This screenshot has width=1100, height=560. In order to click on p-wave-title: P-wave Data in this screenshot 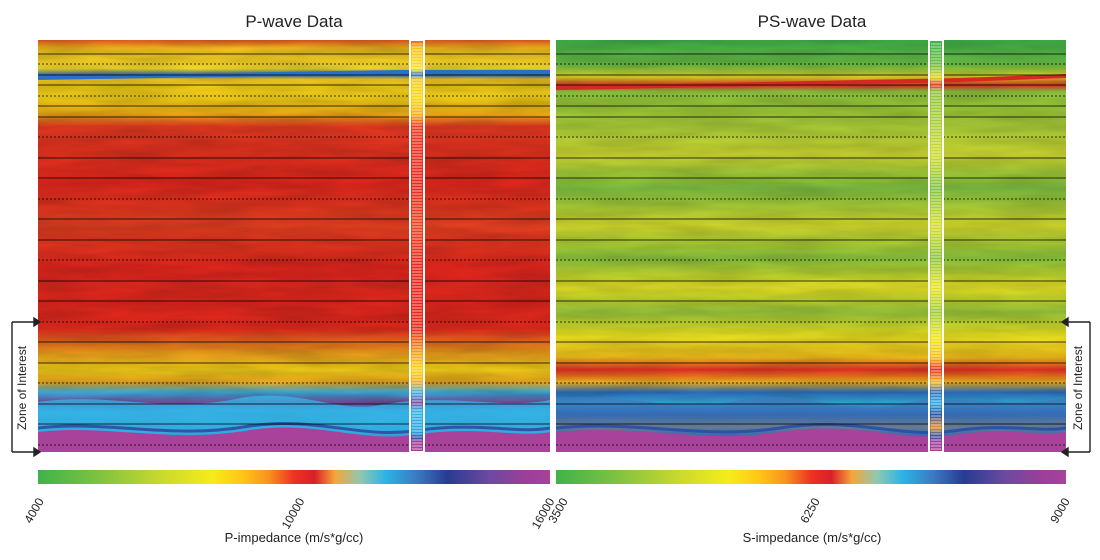, I will do `click(294, 21)`.